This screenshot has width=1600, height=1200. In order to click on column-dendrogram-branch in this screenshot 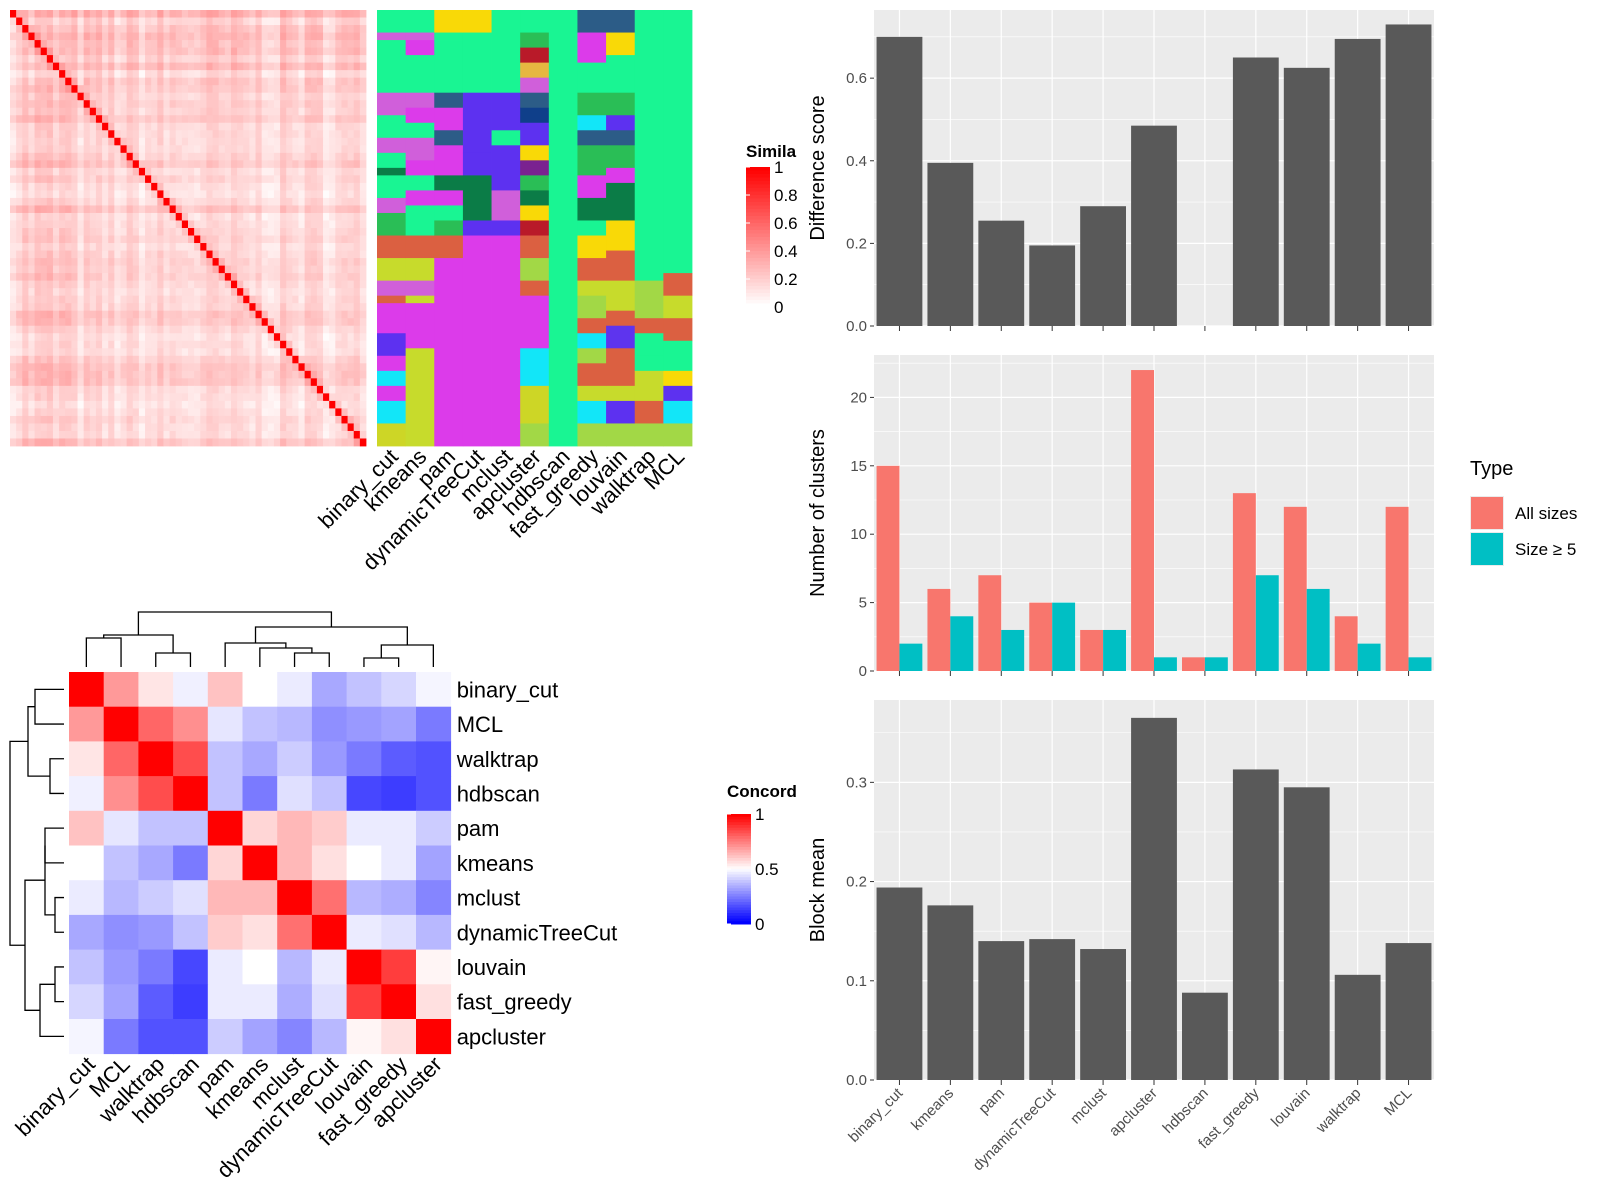, I will do `click(173, 659)`.